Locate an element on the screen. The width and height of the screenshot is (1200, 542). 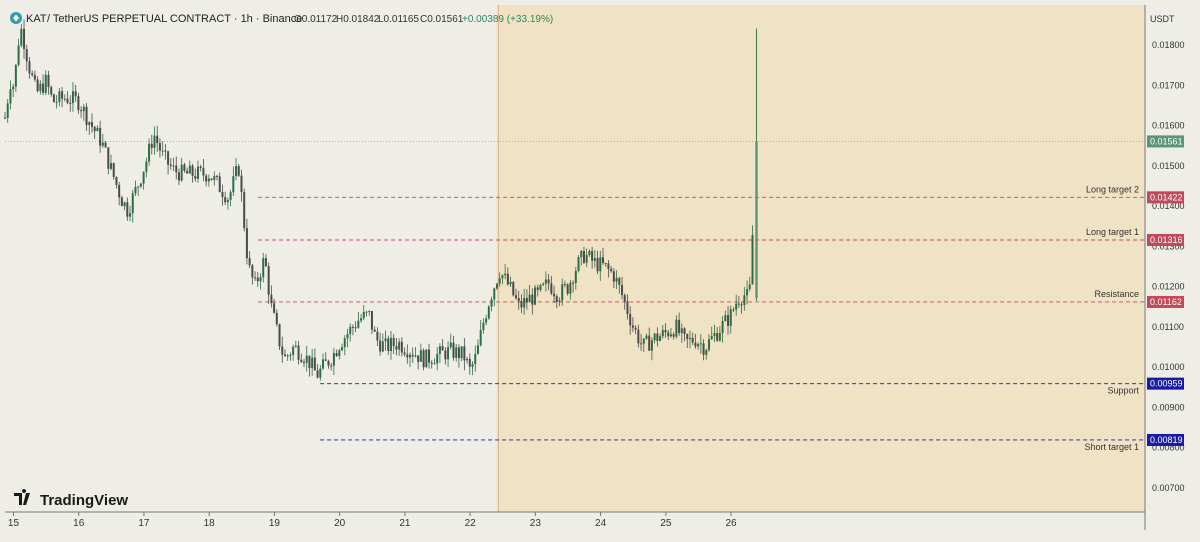
level-price-tag is located at coordinates (1165, 439).